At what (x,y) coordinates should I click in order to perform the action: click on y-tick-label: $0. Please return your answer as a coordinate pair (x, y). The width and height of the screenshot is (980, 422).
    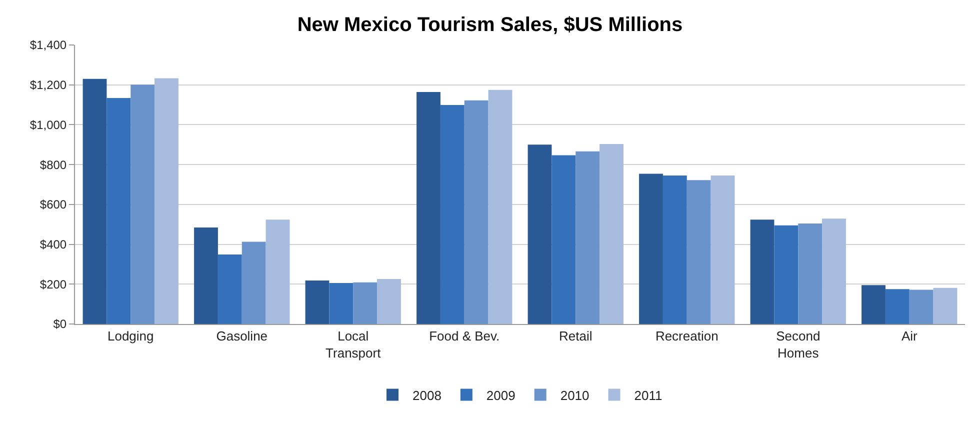
    Looking at the image, I should click on (60, 324).